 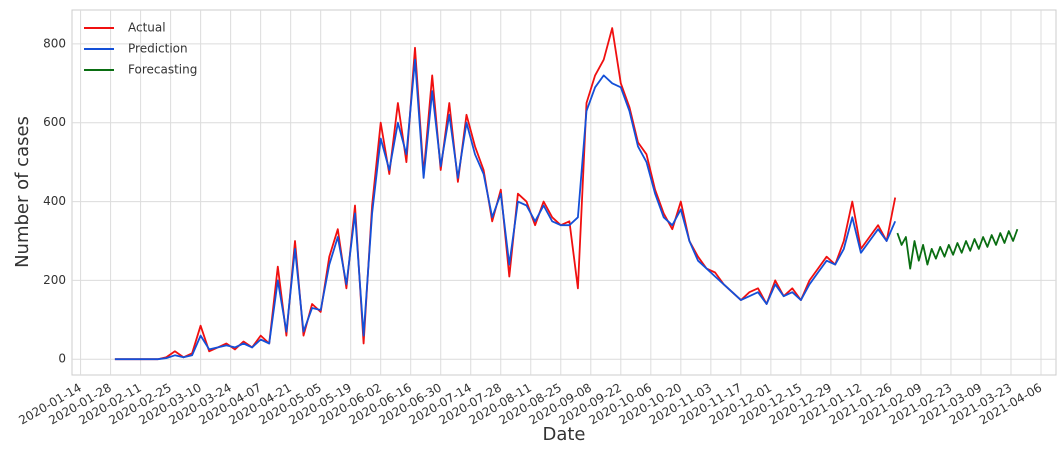 What do you see at coordinates (54, 122) in the screenshot?
I see `y-tick-label: 600` at bounding box center [54, 122].